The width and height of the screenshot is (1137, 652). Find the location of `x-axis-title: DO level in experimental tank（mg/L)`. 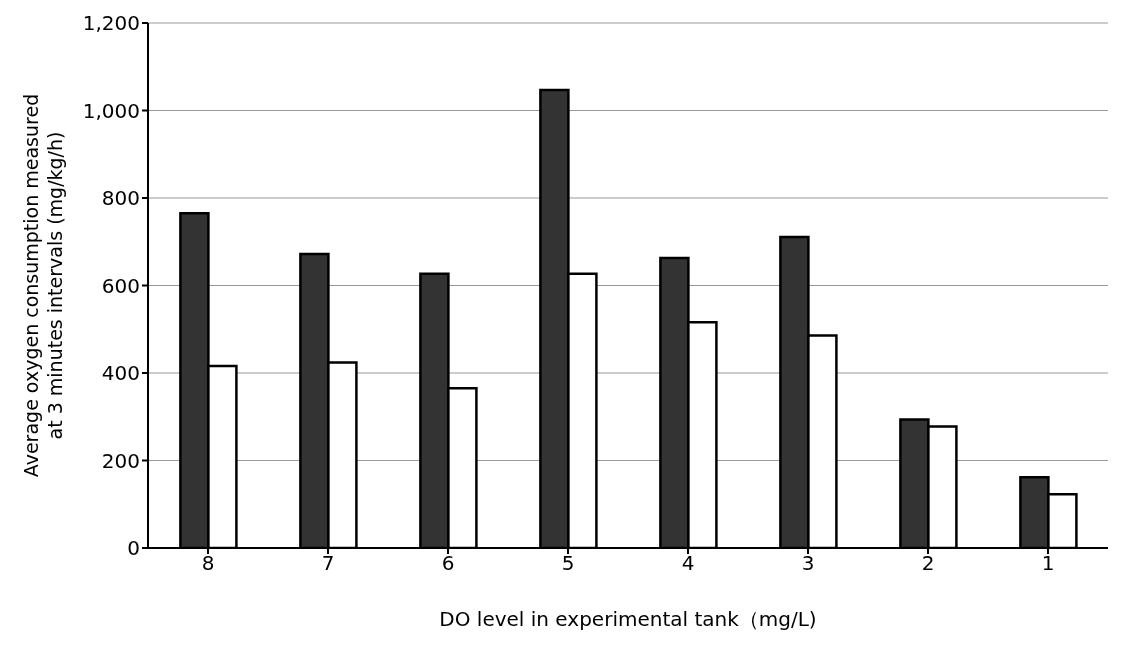

x-axis-title: DO level in experimental tank（mg/L) is located at coordinates (628, 619).